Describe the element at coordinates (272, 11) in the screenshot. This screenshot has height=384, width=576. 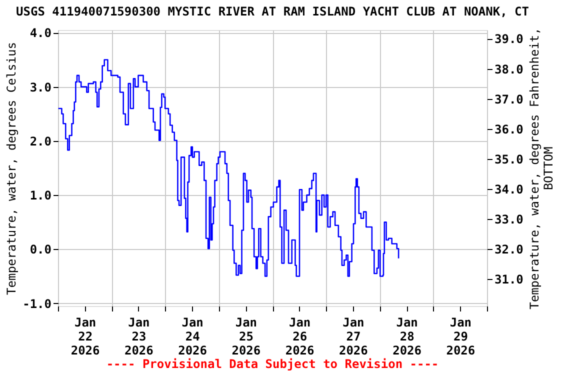
I see `chart-title: USGS 411940071590300 MYSTIC RIVER AT RAM ISLAND YACHT CLUB AT NOANK, CT` at that location.